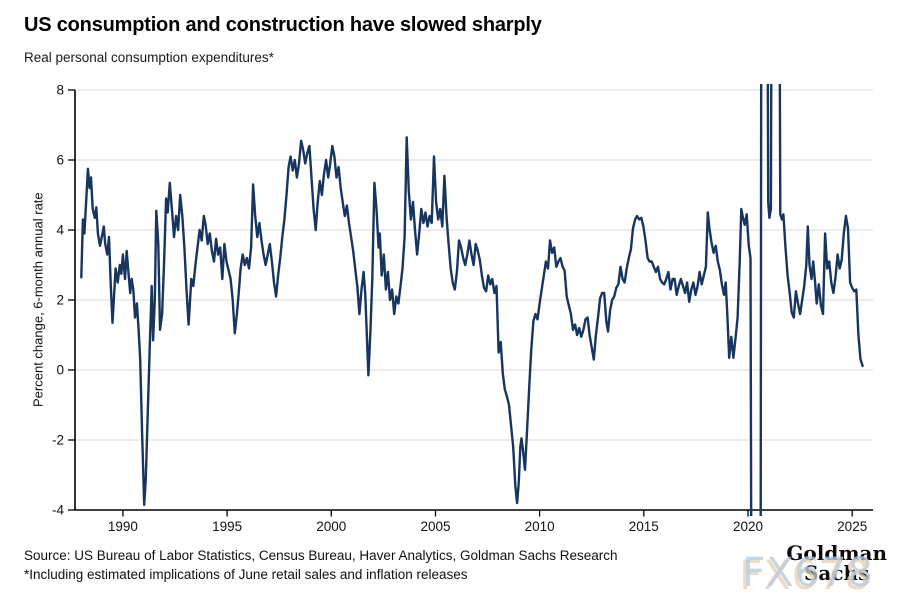  What do you see at coordinates (836, 553) in the screenshot?
I see `logo-line-1: Goldman` at bounding box center [836, 553].